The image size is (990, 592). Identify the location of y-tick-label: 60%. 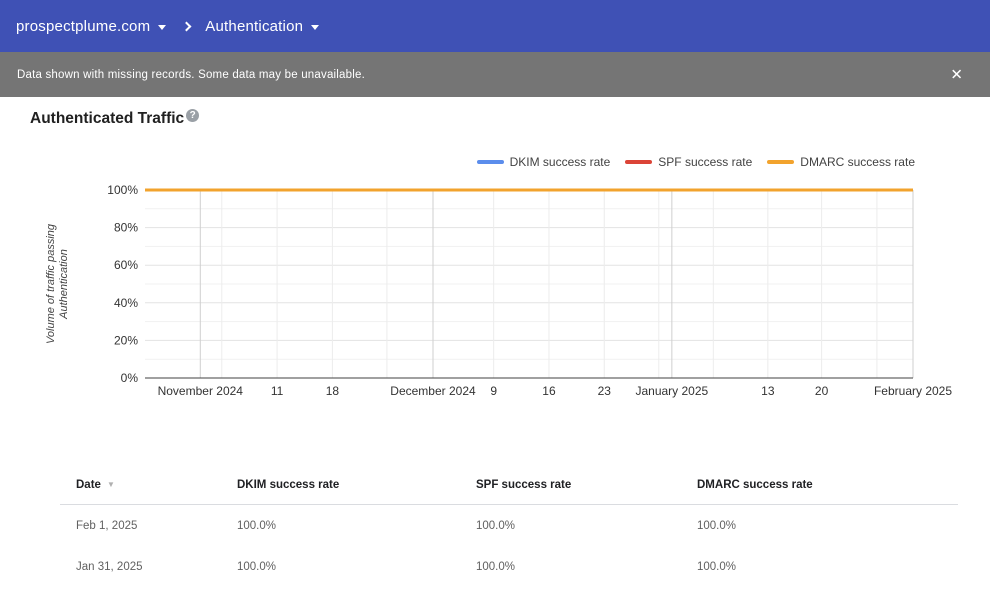
(126, 265).